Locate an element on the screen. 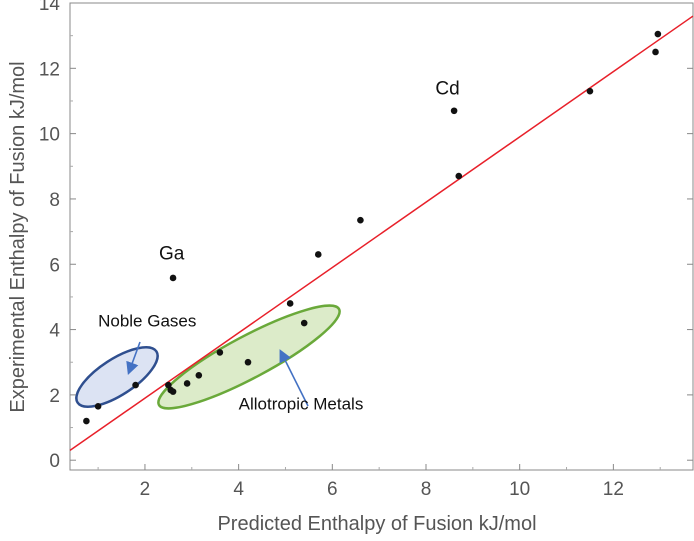  allotropic-metals-arrow is located at coordinates (294, 378).